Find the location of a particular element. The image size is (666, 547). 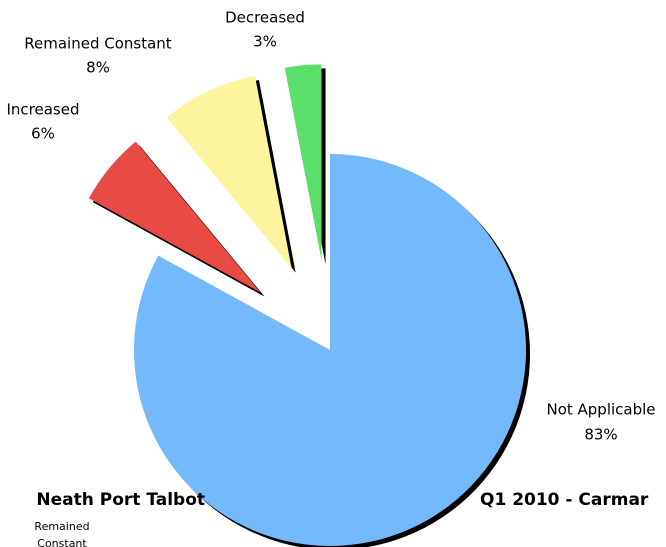

fragment-title: Neath Port Talbot is located at coordinates (120, 500).